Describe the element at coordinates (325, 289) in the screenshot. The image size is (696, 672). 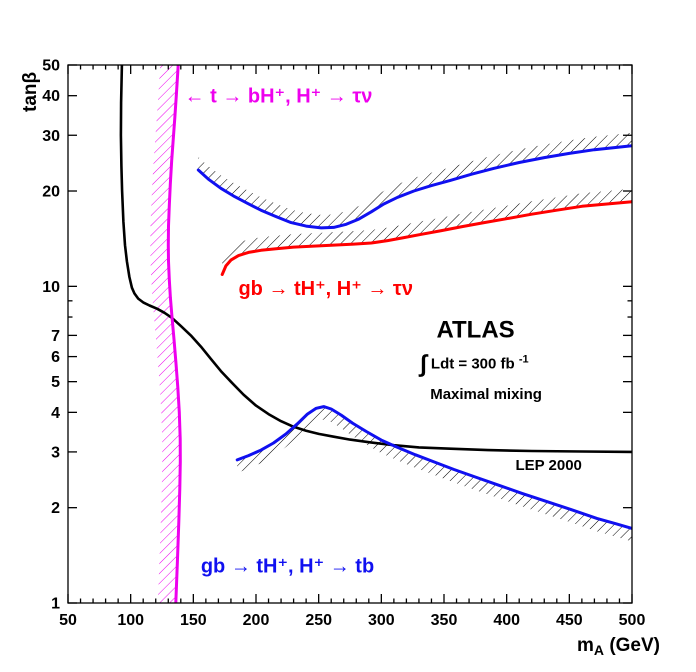
I see `gb-th-taunu-label: gb → tH⁺, H⁺ → τν` at that location.